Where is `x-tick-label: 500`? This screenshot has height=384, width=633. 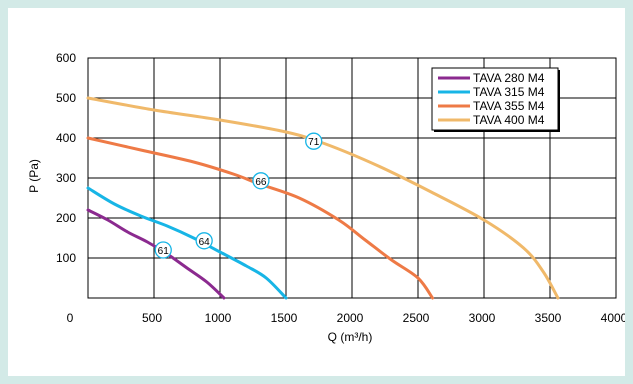
x-tick-label: 500 is located at coordinates (152, 318).